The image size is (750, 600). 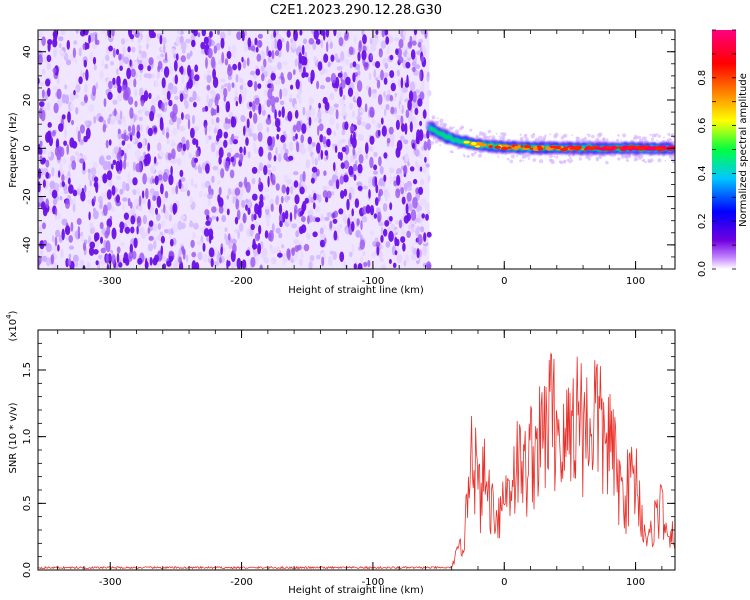 What do you see at coordinates (27, 245) in the screenshot?
I see `y-tick-label: -40` at bounding box center [27, 245].